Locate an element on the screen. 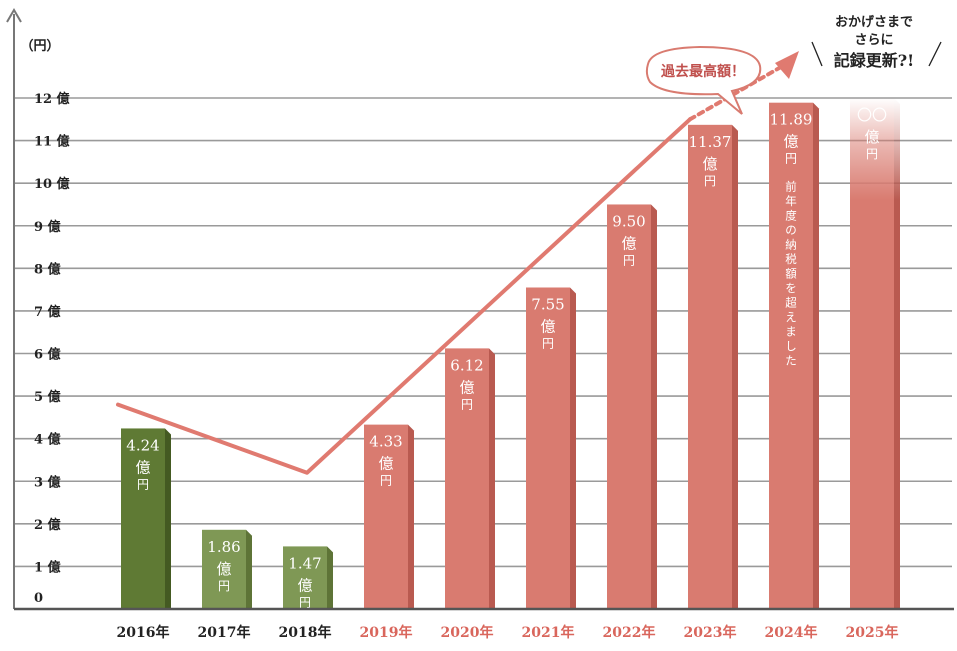 The width and height of the screenshot is (957, 651). bar-group: 7.55 億円 is located at coordinates (551, 448).